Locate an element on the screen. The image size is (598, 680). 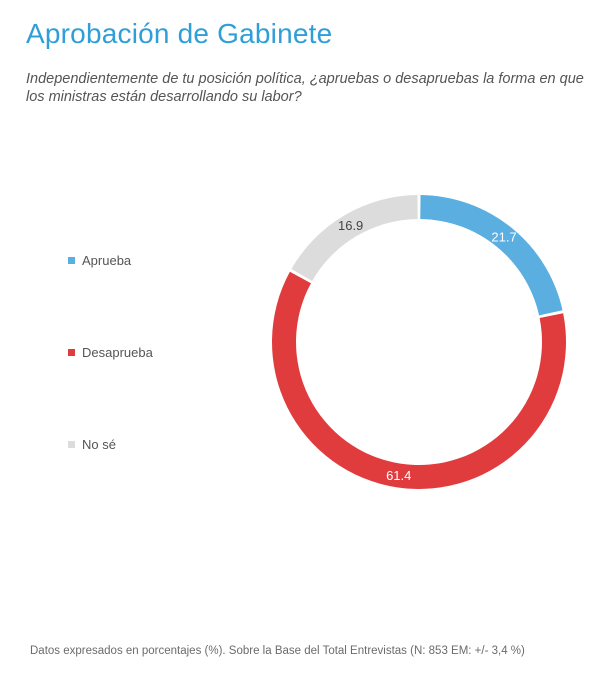
slice-label-aprueba: 21.7 is located at coordinates (503, 237).